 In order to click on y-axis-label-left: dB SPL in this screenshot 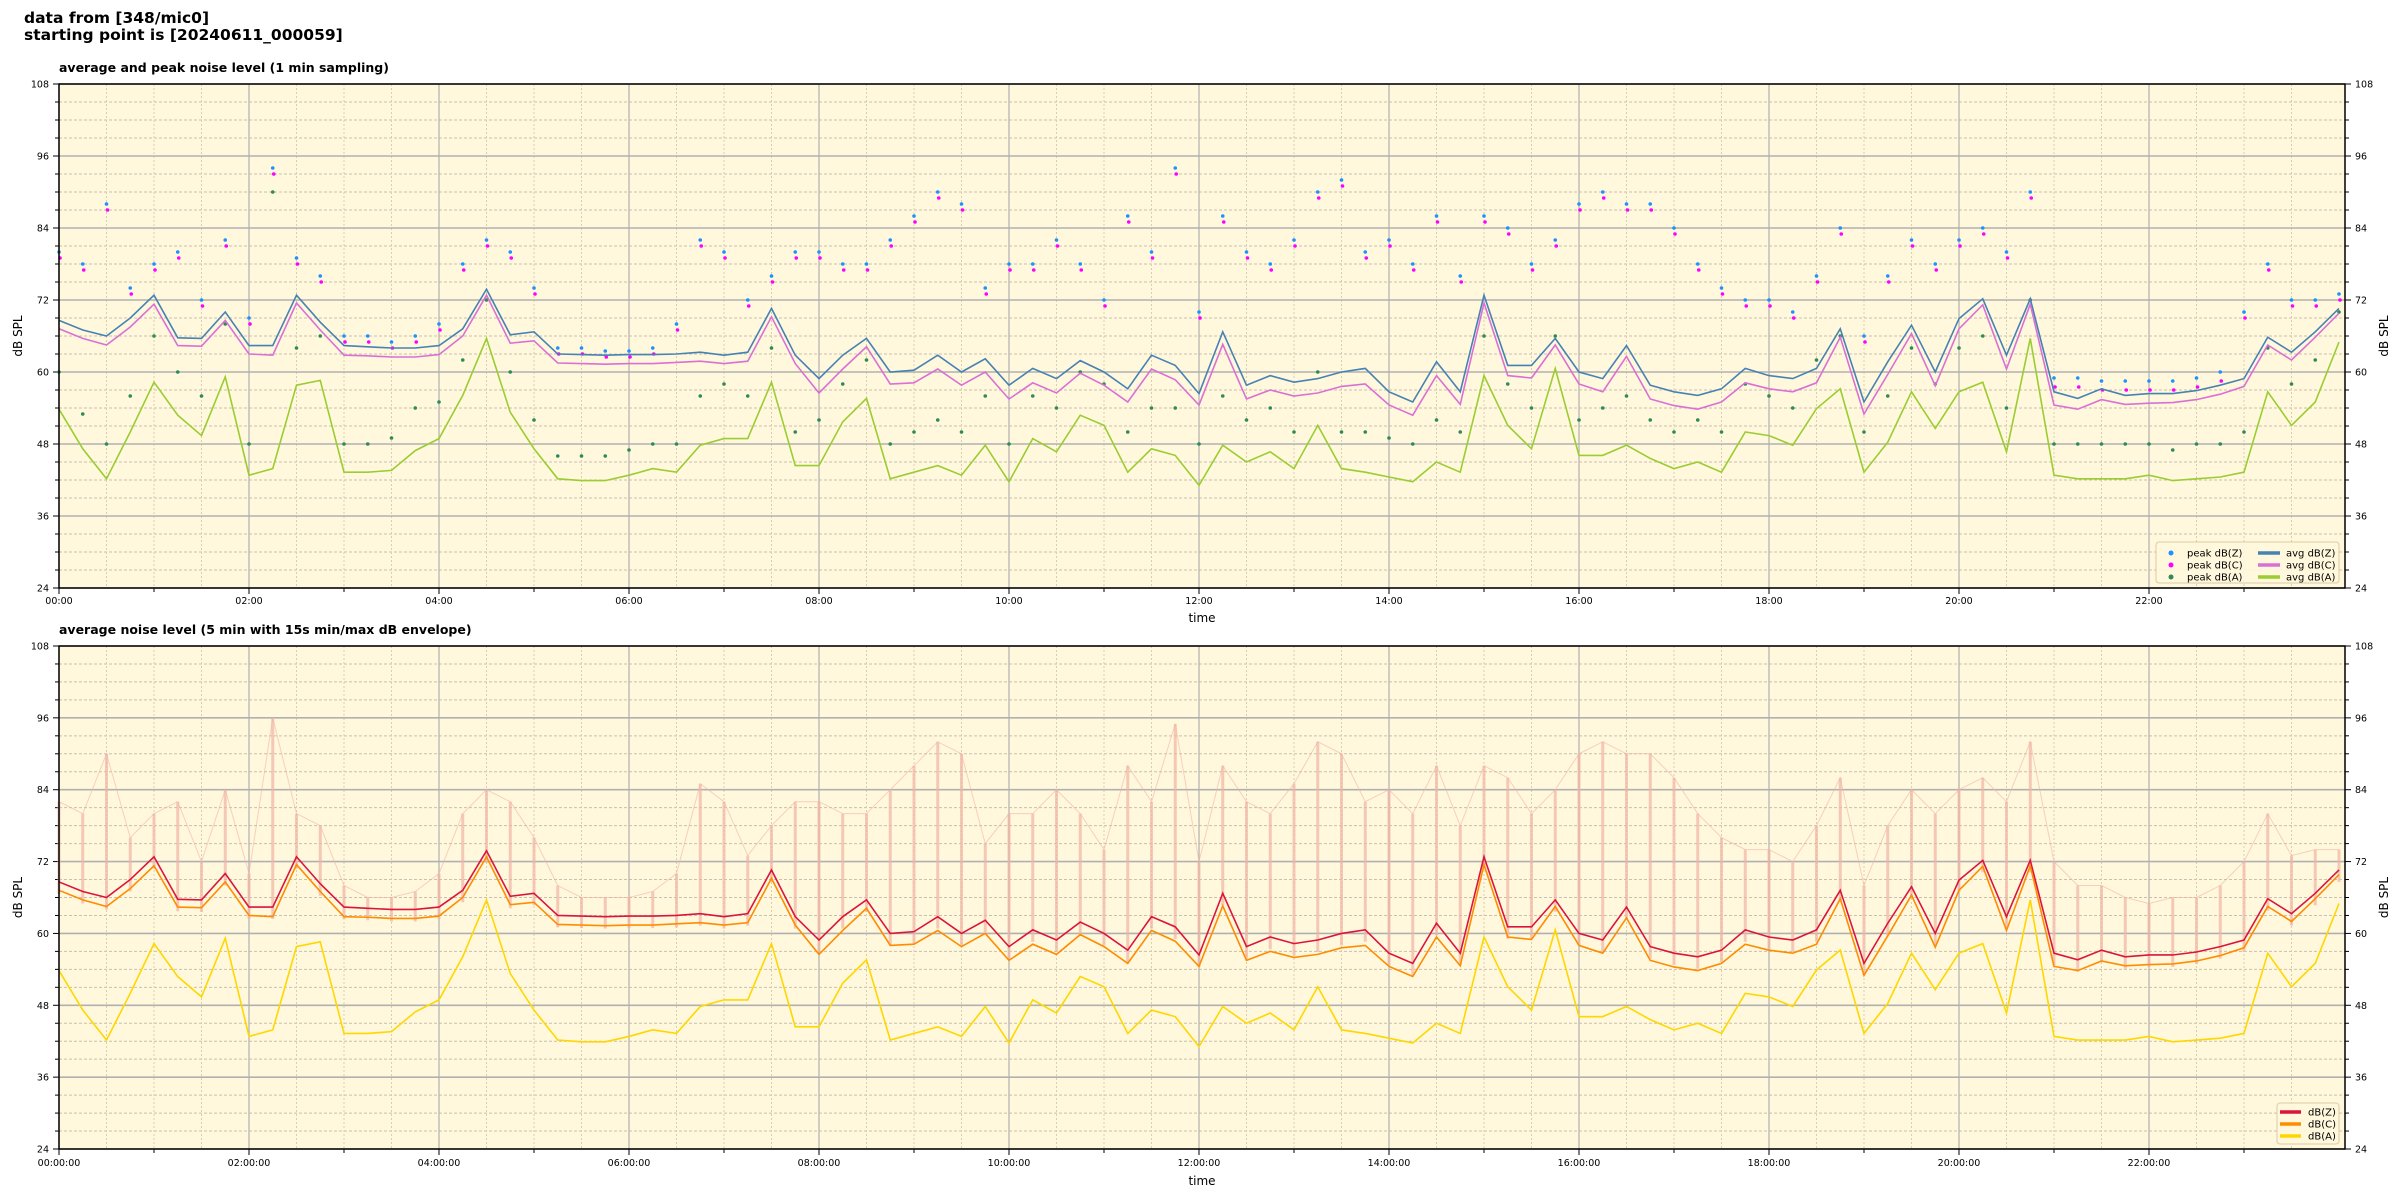, I will do `click(18, 336)`.